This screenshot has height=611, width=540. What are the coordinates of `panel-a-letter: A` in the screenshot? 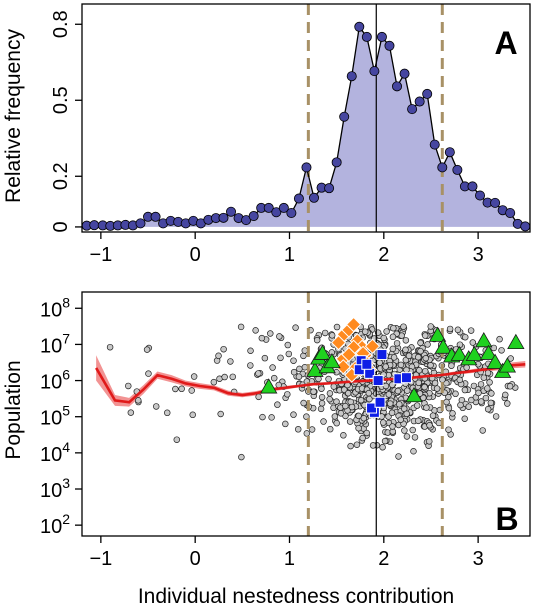 It's located at (505, 43).